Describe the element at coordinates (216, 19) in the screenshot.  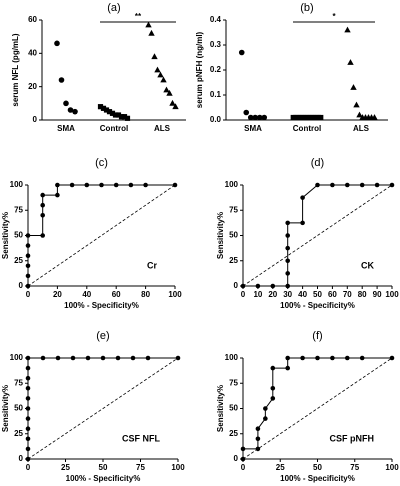
I see `y-tick-label: 0.4` at that location.